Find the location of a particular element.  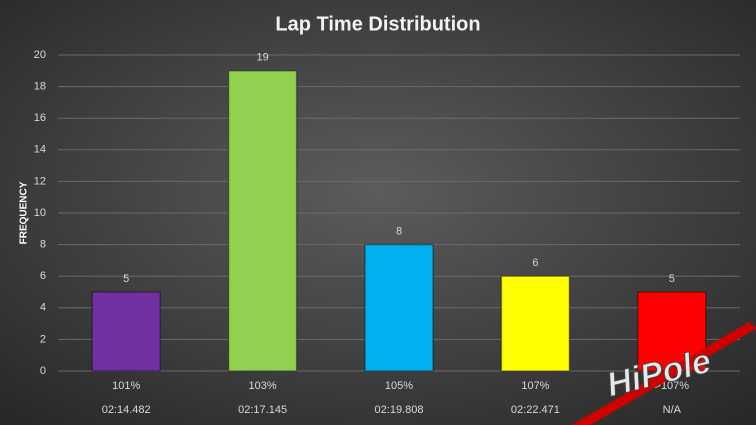

y-tick-label: 2 is located at coordinates (43, 339).